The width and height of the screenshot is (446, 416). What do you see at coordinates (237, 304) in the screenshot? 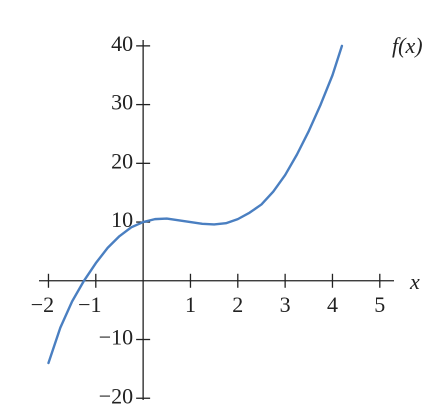
I see `x-tick-label: 2` at bounding box center [237, 304].